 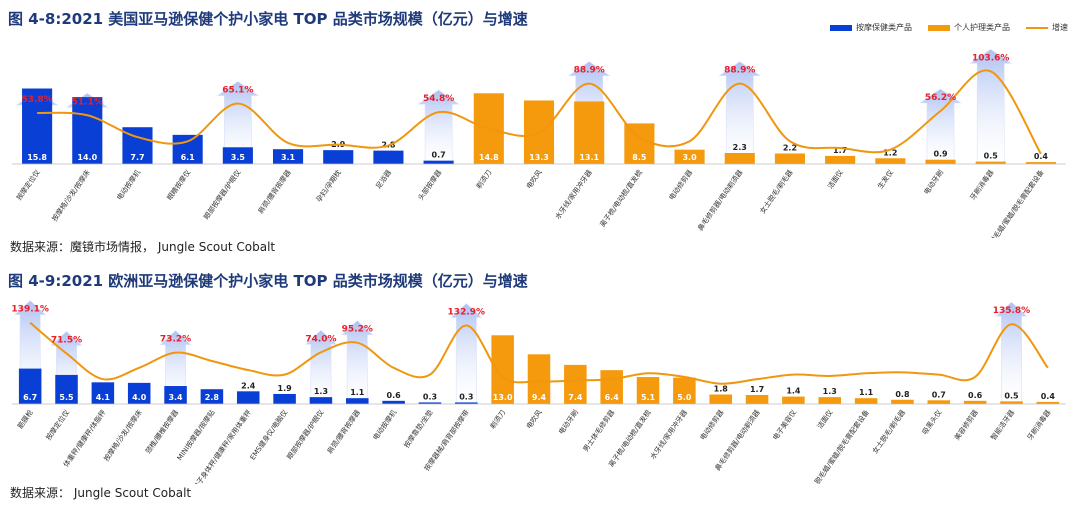 What do you see at coordinates (834, 179) in the screenshot?
I see `category-label: 洁面仪` at bounding box center [834, 179].